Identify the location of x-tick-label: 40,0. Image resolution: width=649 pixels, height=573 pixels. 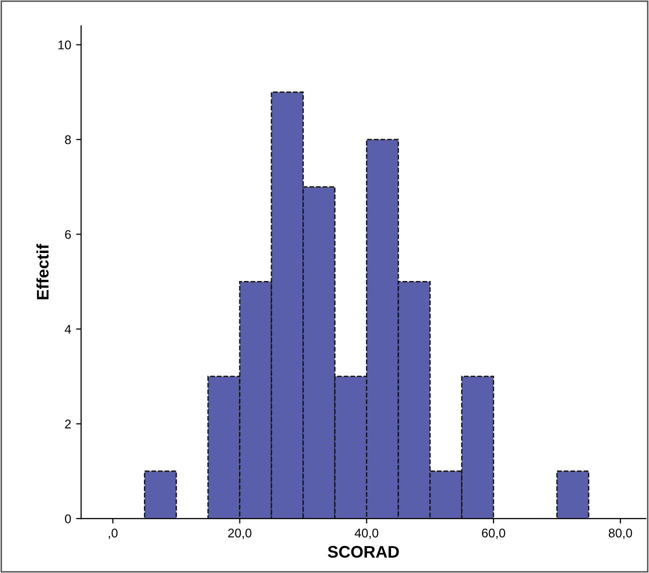
(366, 533).